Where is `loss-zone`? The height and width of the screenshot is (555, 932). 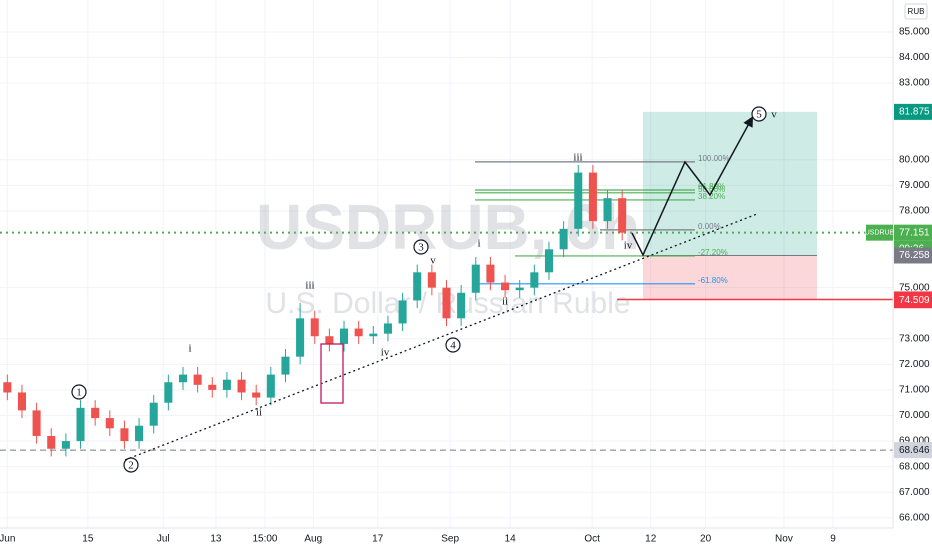 loss-zone is located at coordinates (730, 277).